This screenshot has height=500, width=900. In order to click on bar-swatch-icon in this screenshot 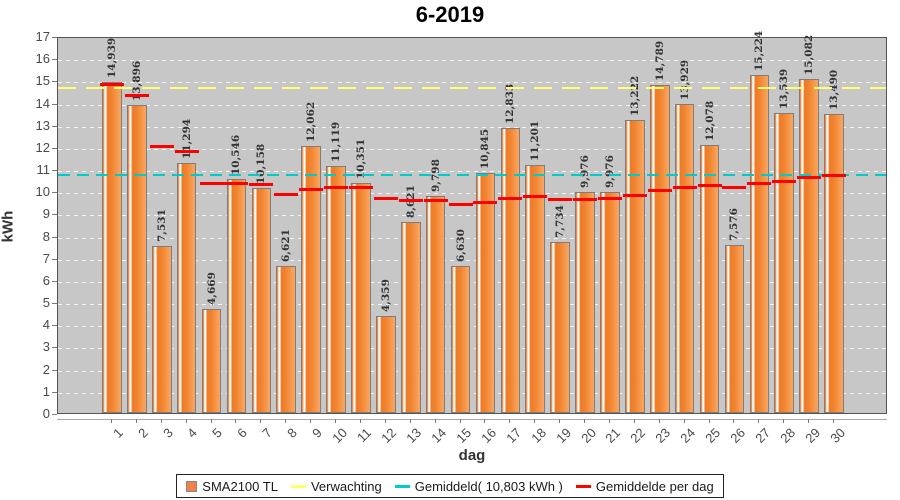, I will do `click(192, 486)`.